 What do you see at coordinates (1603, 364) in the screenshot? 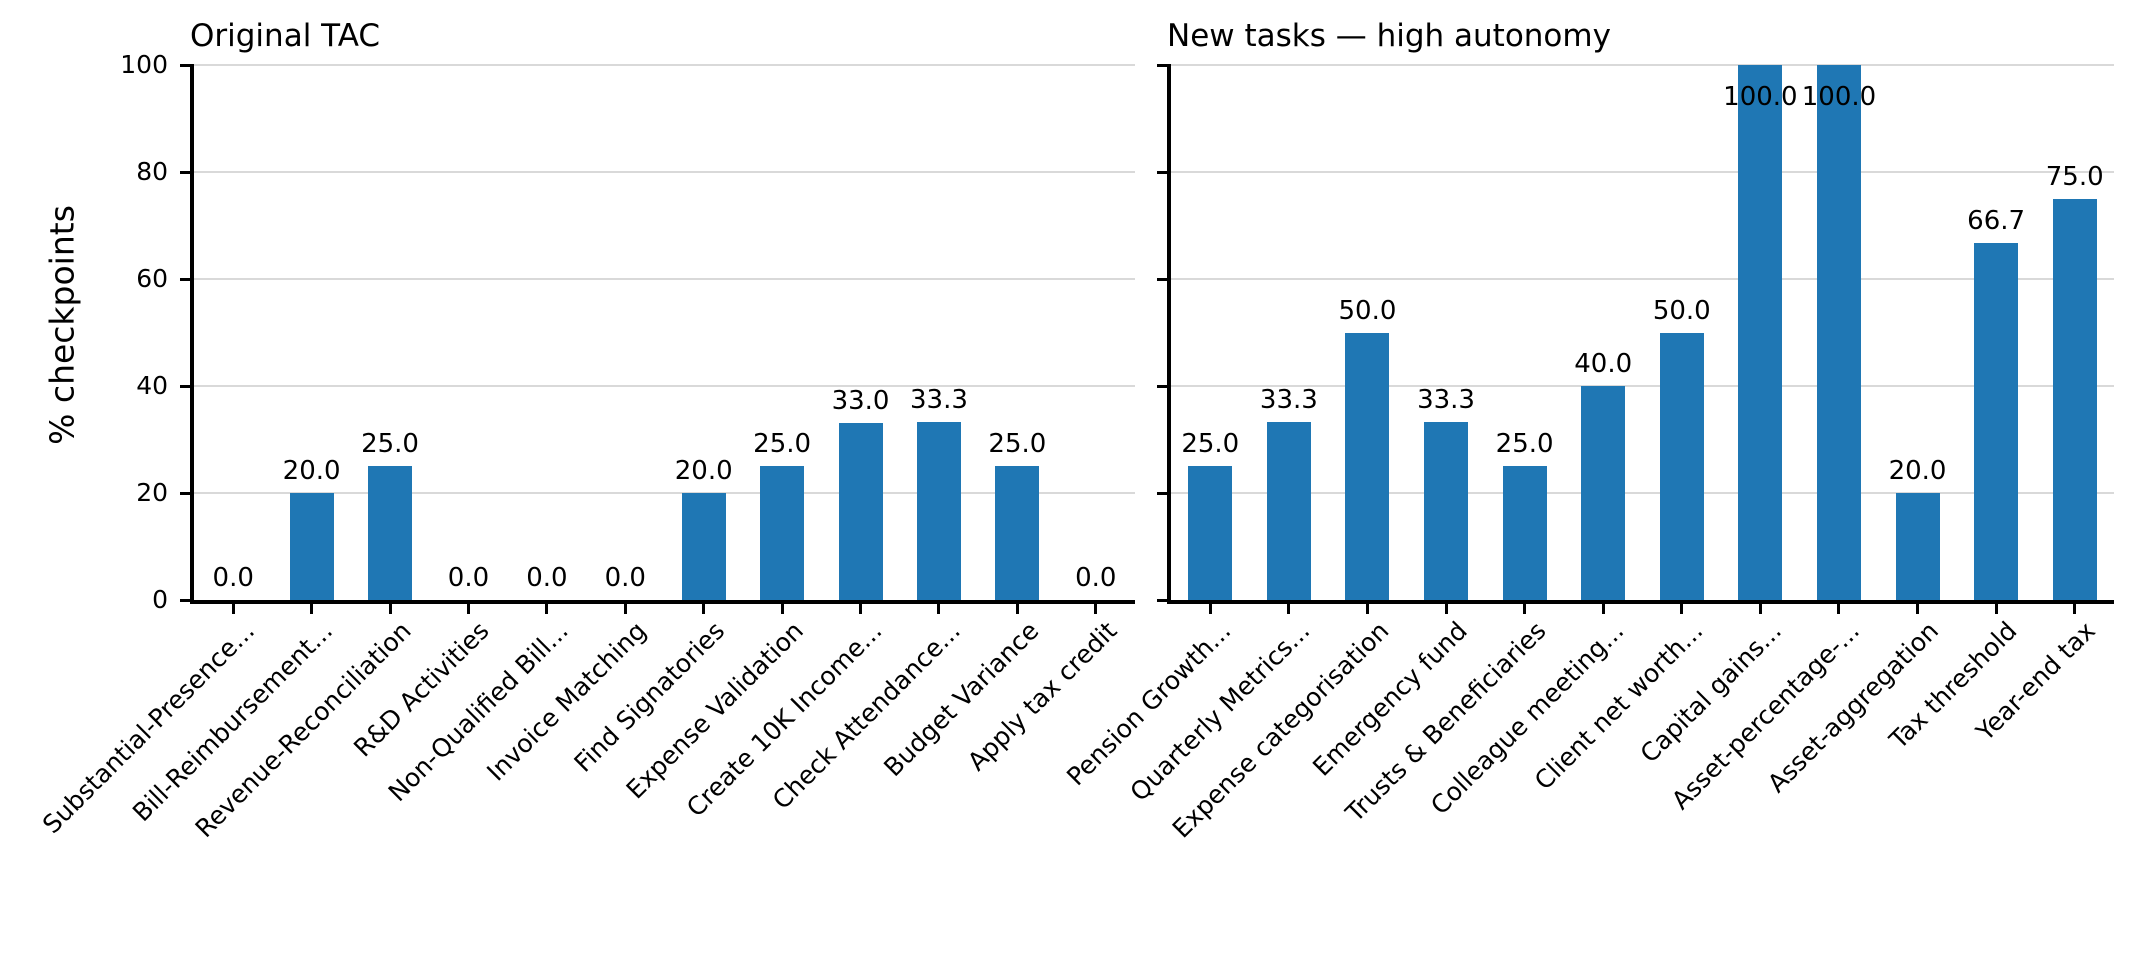
I see `barlabel: 40.0` at bounding box center [1603, 364].